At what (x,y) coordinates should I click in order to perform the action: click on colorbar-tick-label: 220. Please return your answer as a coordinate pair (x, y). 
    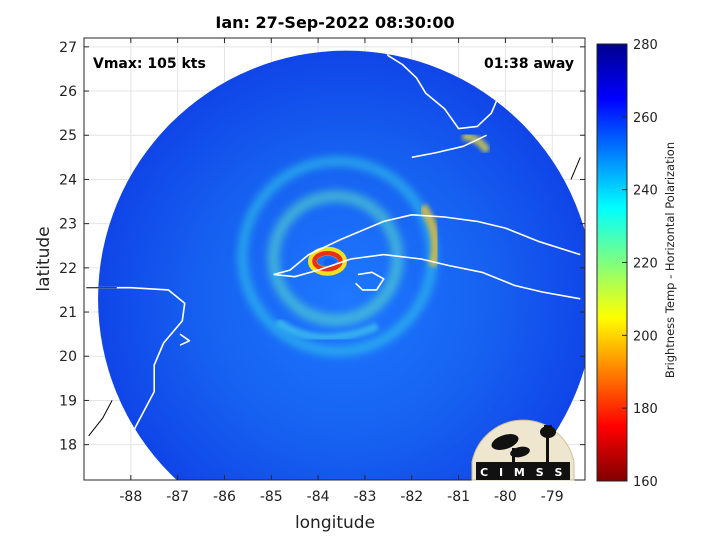
    Looking at the image, I should click on (645, 264).